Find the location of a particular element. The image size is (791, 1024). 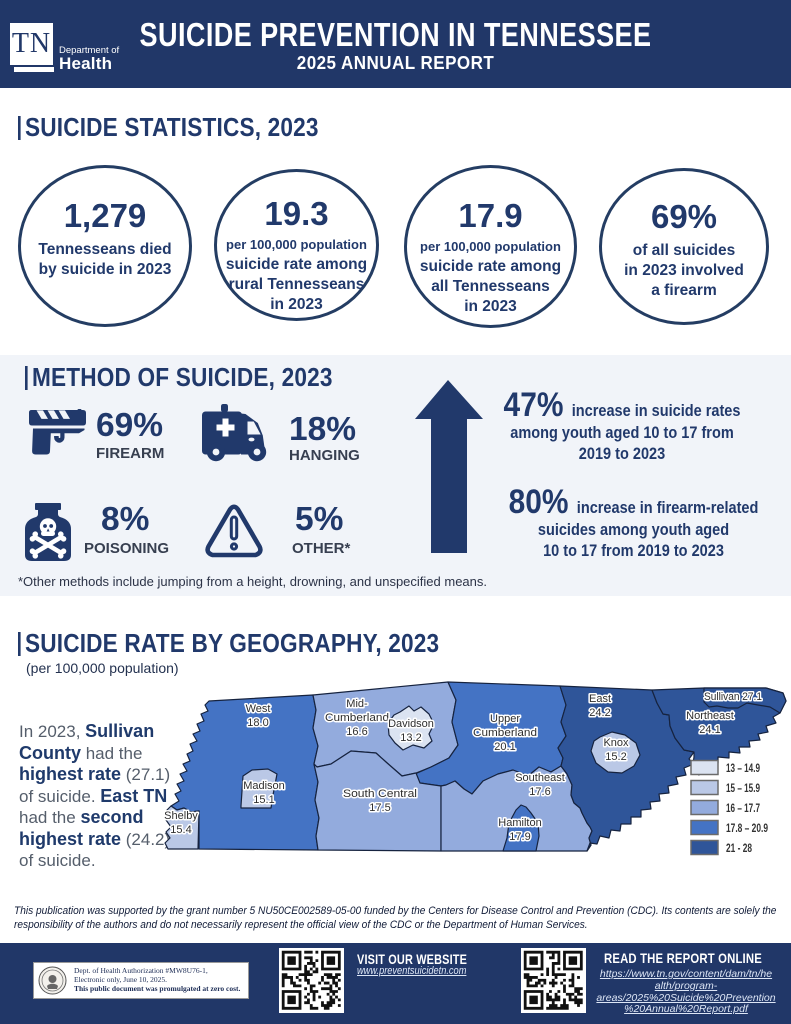

svg-text: 17.8 – 20.9 is located at coordinates (747, 829).